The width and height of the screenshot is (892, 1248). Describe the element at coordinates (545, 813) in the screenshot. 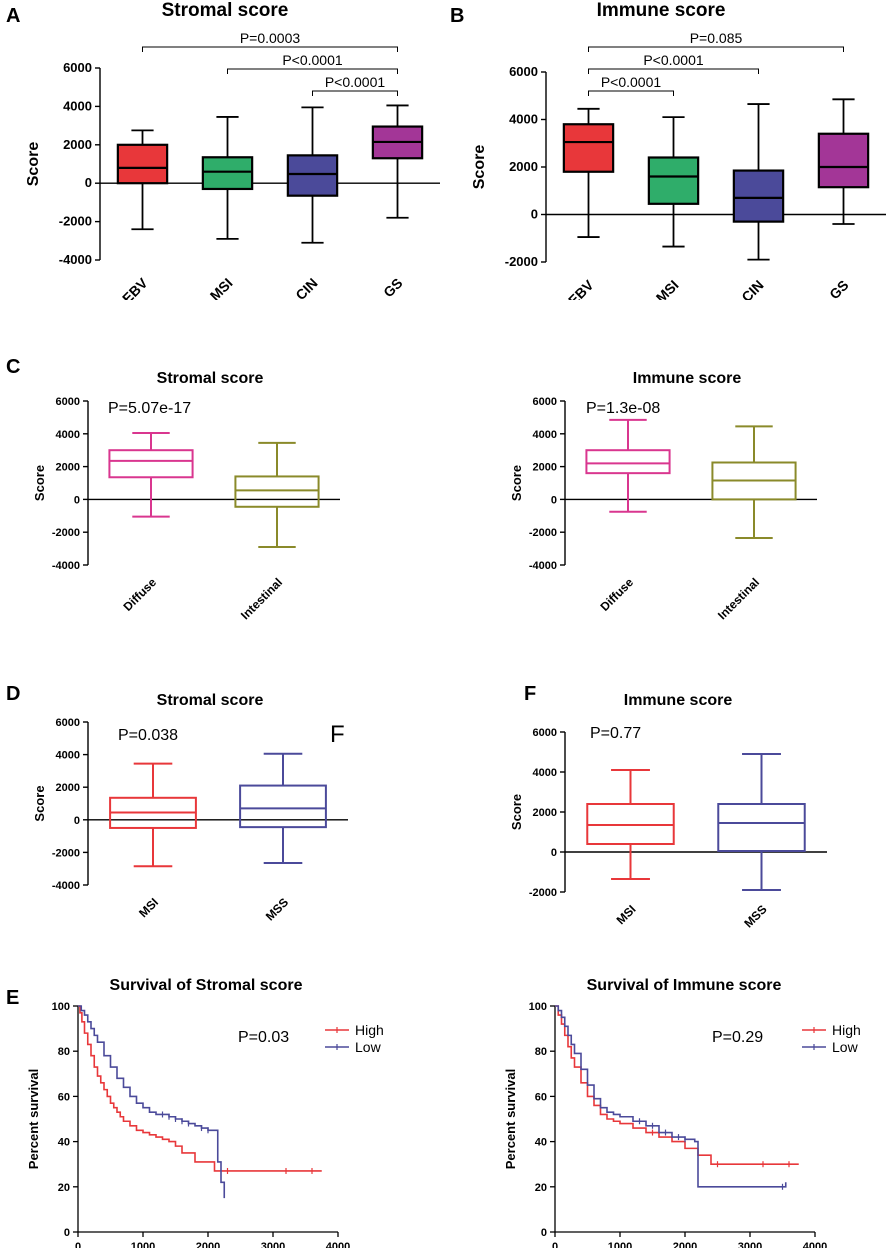

I see `chart-f-y-tick-label: 2000` at that location.